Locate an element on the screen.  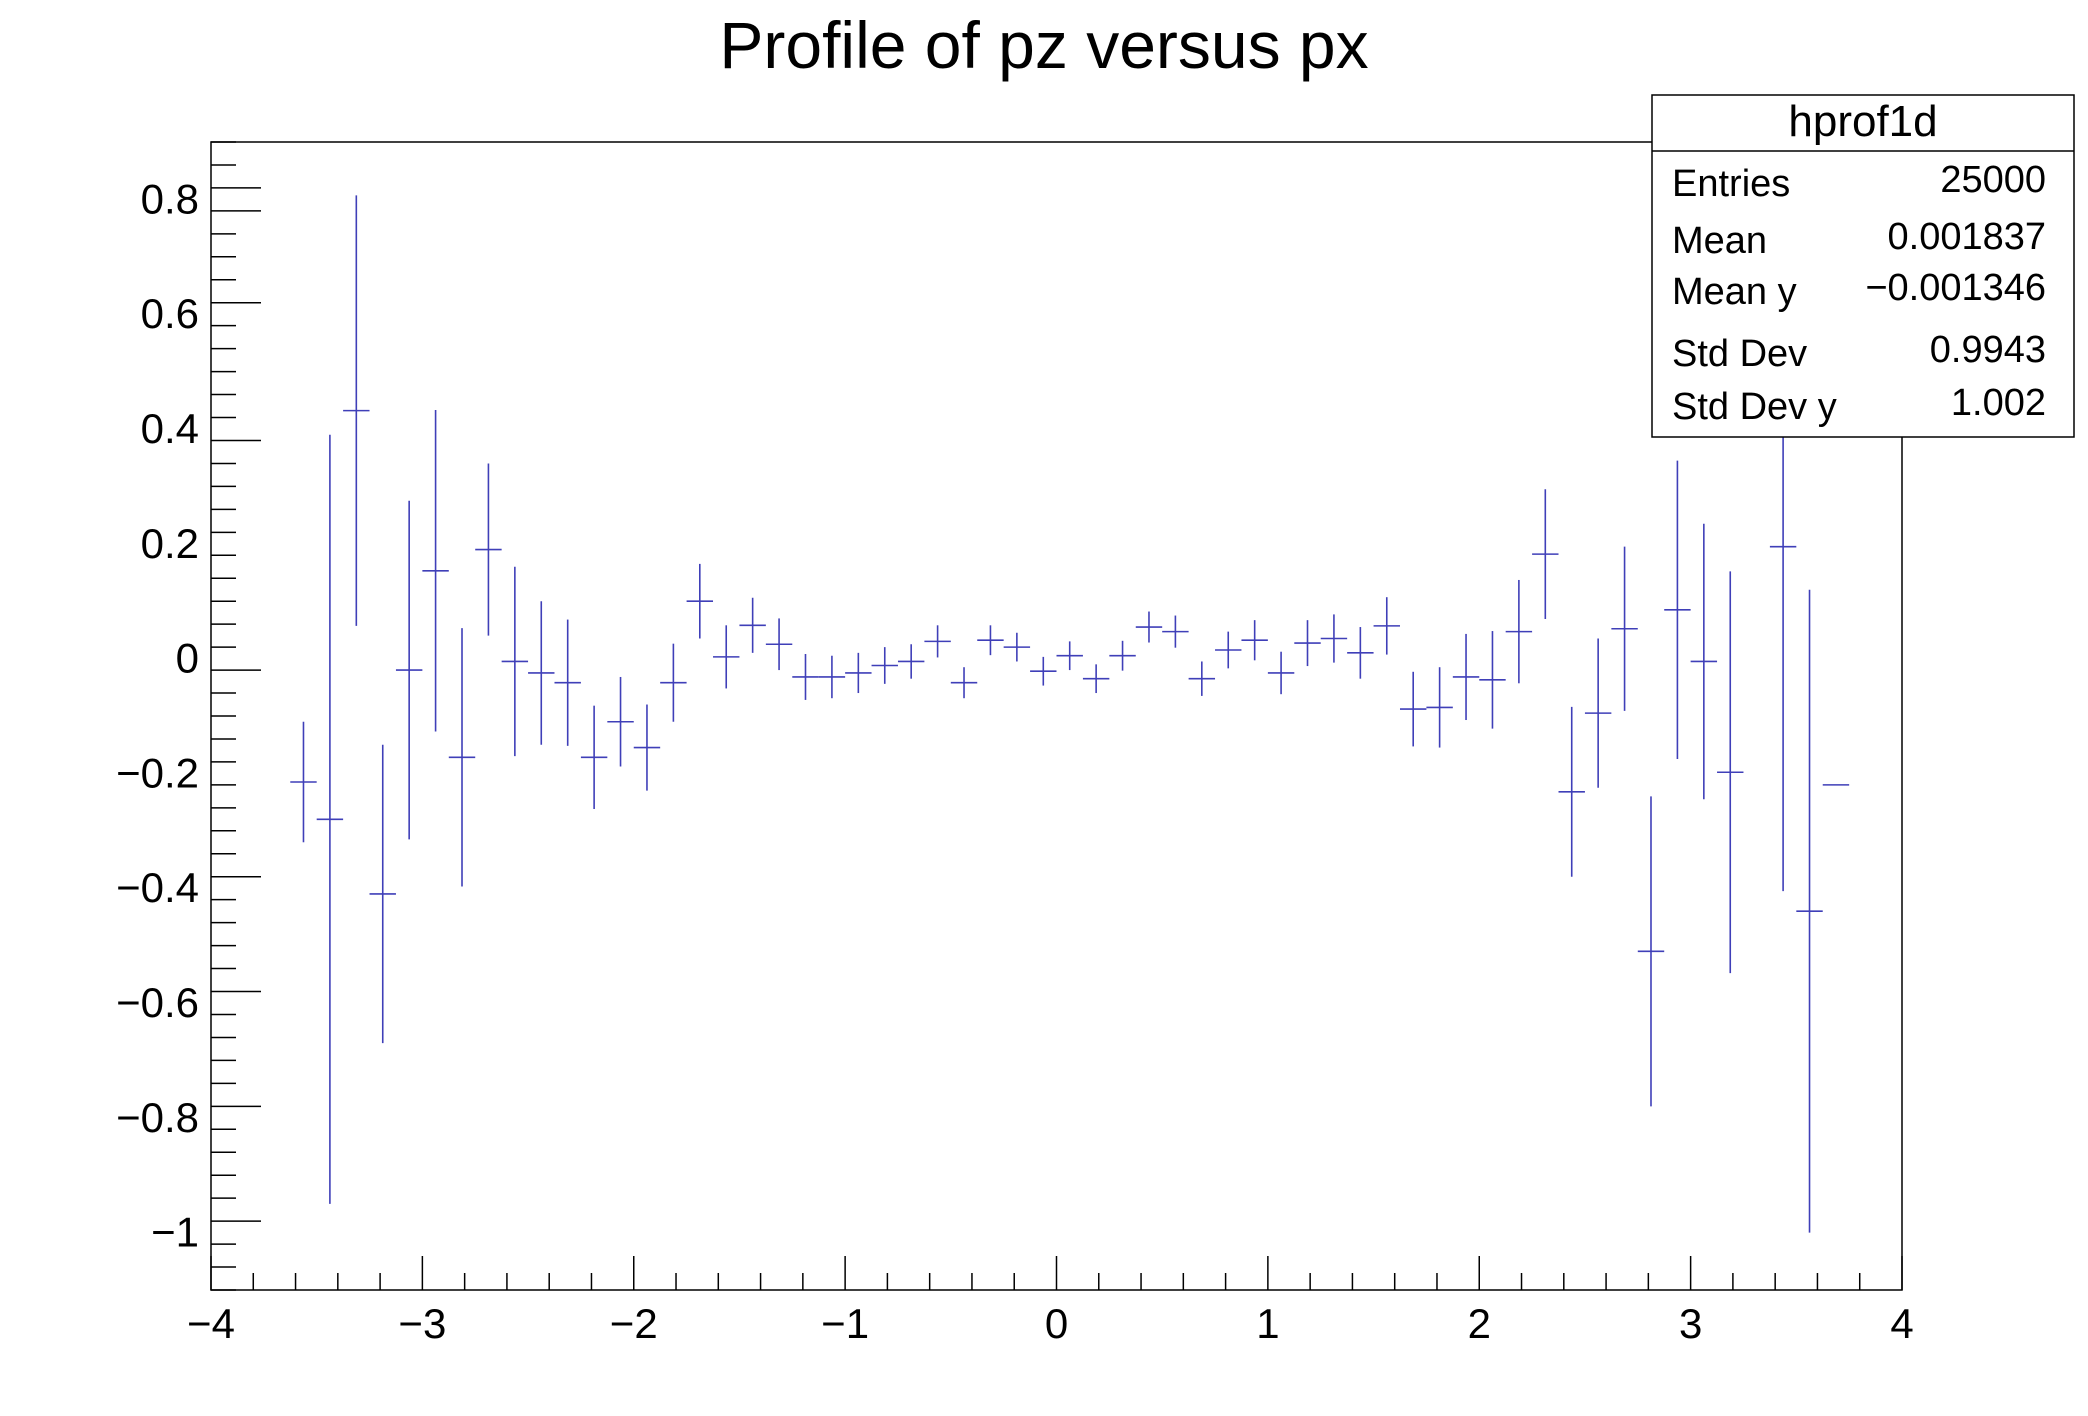
stats-box-frame is located at coordinates (1863, 266).